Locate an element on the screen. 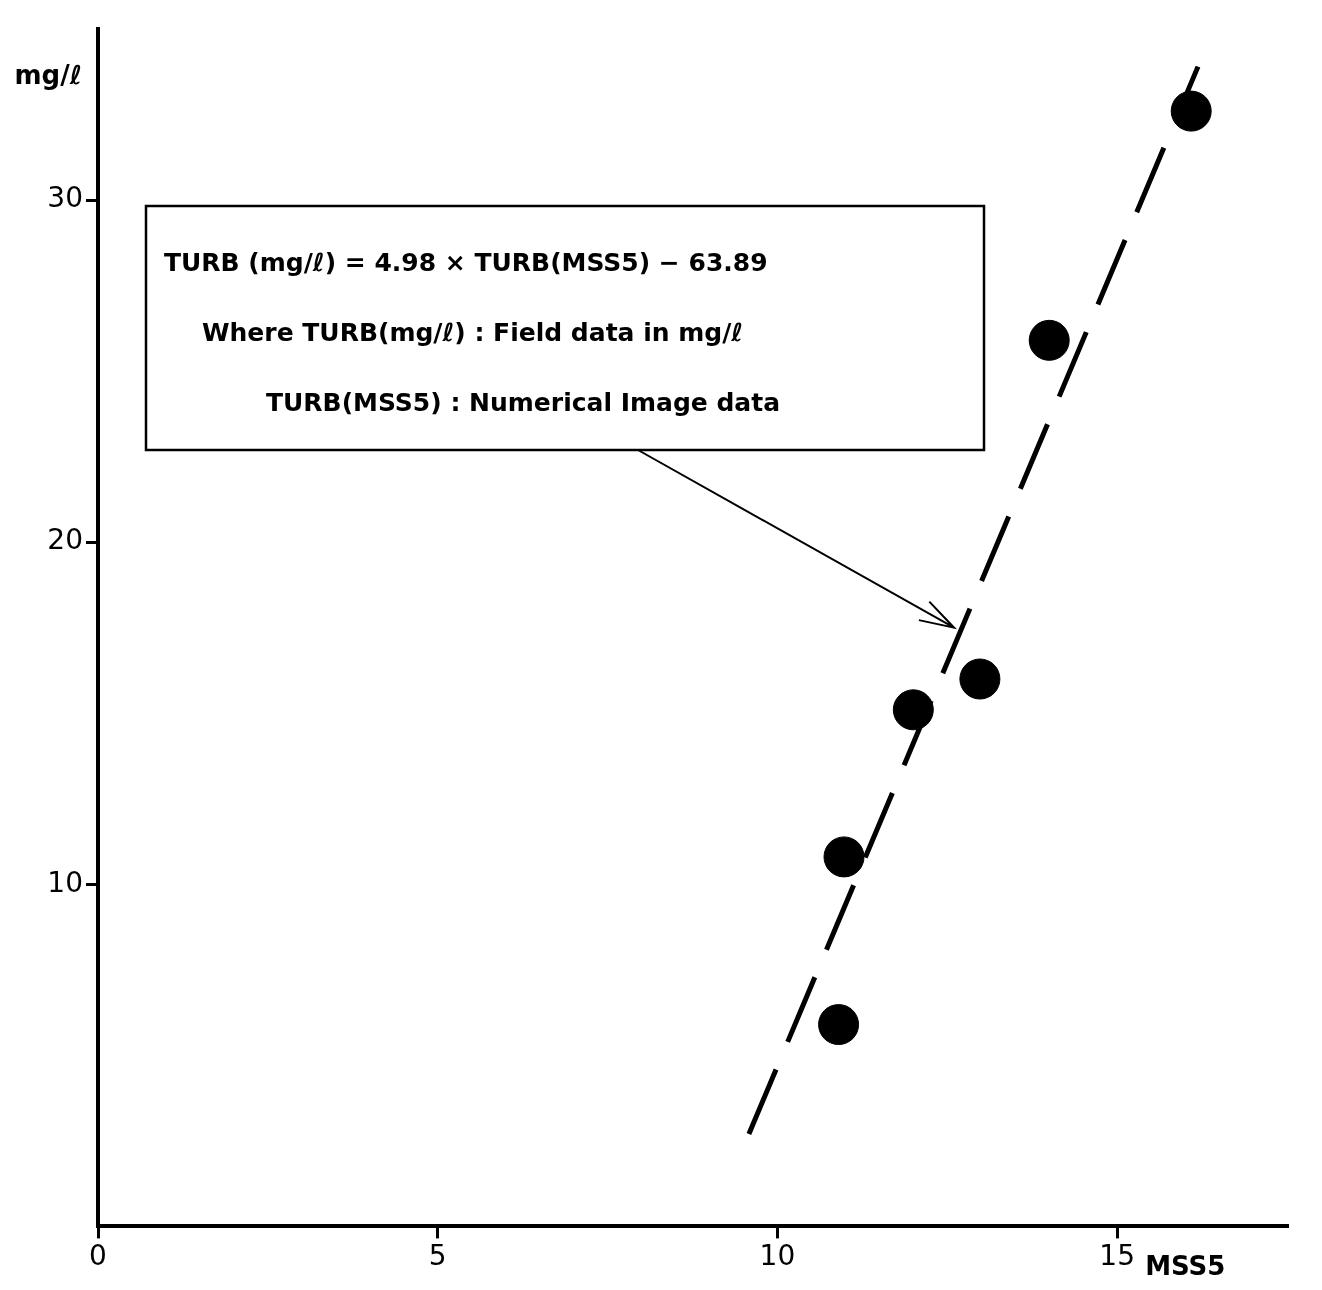  y-tick-label: 30 is located at coordinates (65, 198).